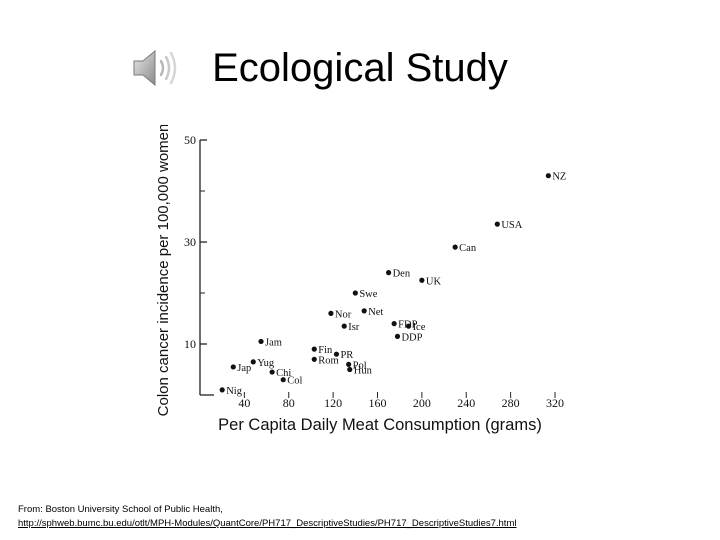 The height and width of the screenshot is (540, 720). I want to click on x-tick-label: 280, so click(511, 403).